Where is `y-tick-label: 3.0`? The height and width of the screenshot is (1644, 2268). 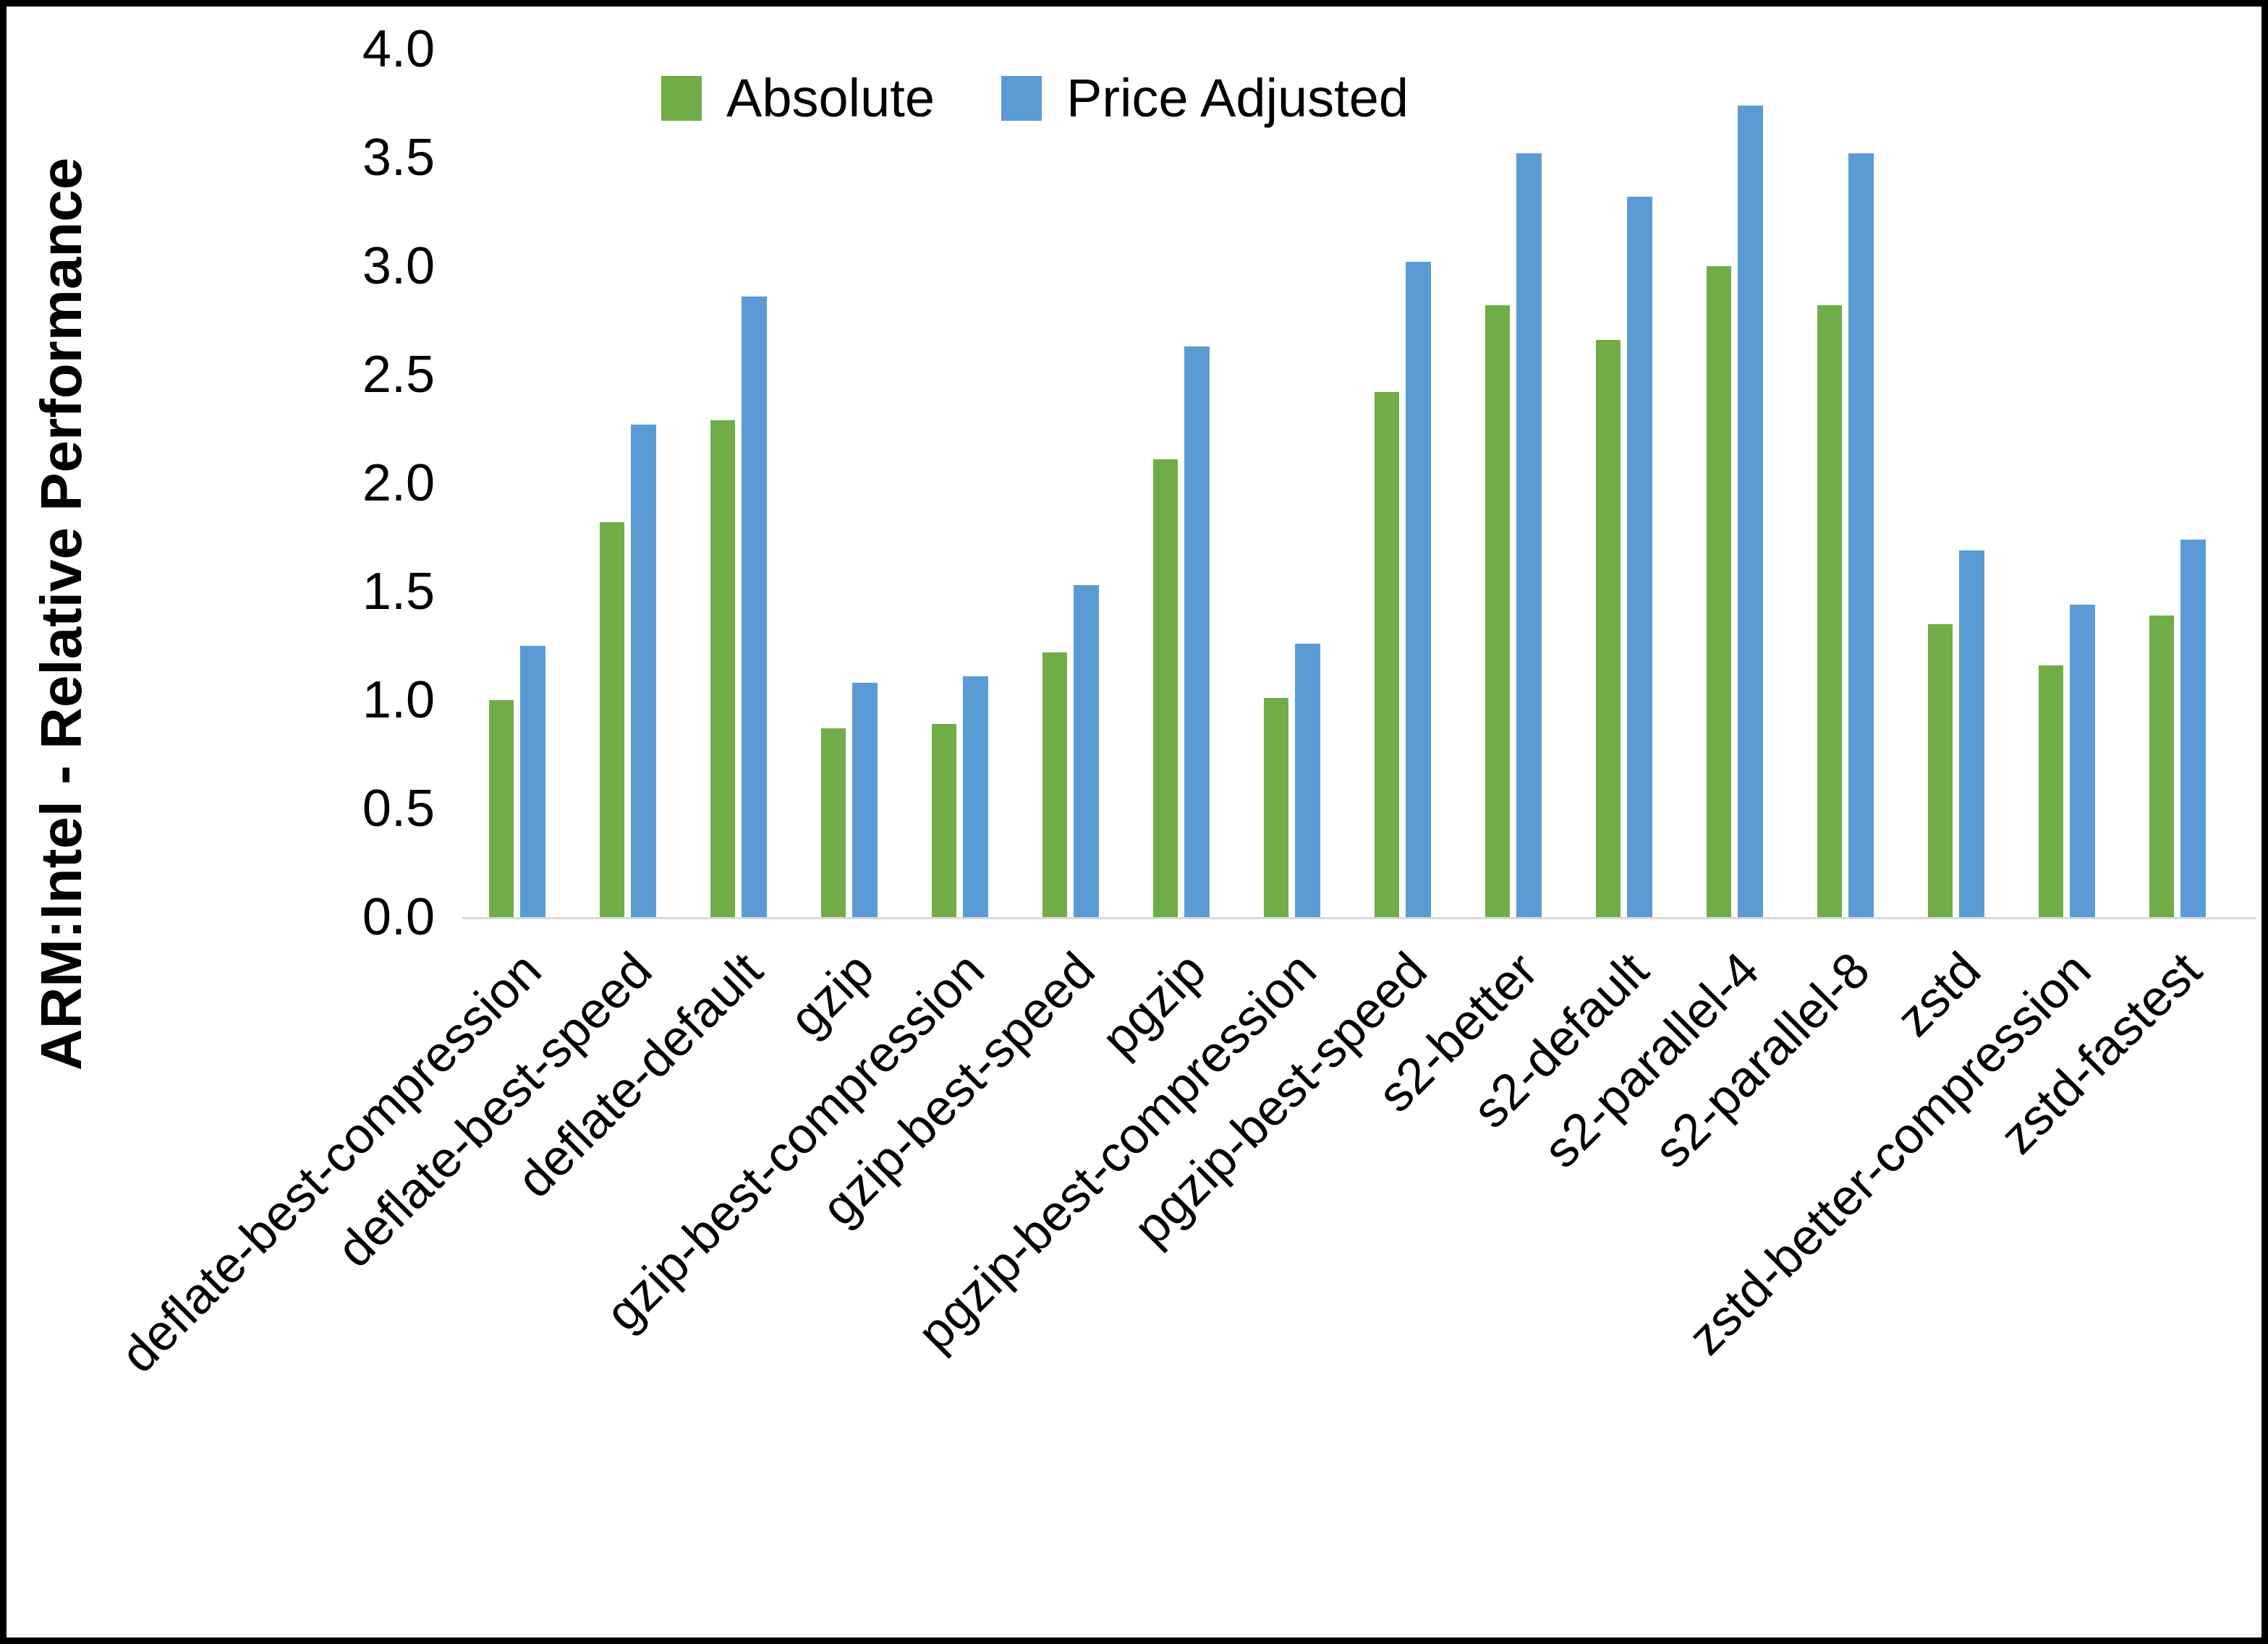
y-tick-label: 3.0 is located at coordinates (398, 266).